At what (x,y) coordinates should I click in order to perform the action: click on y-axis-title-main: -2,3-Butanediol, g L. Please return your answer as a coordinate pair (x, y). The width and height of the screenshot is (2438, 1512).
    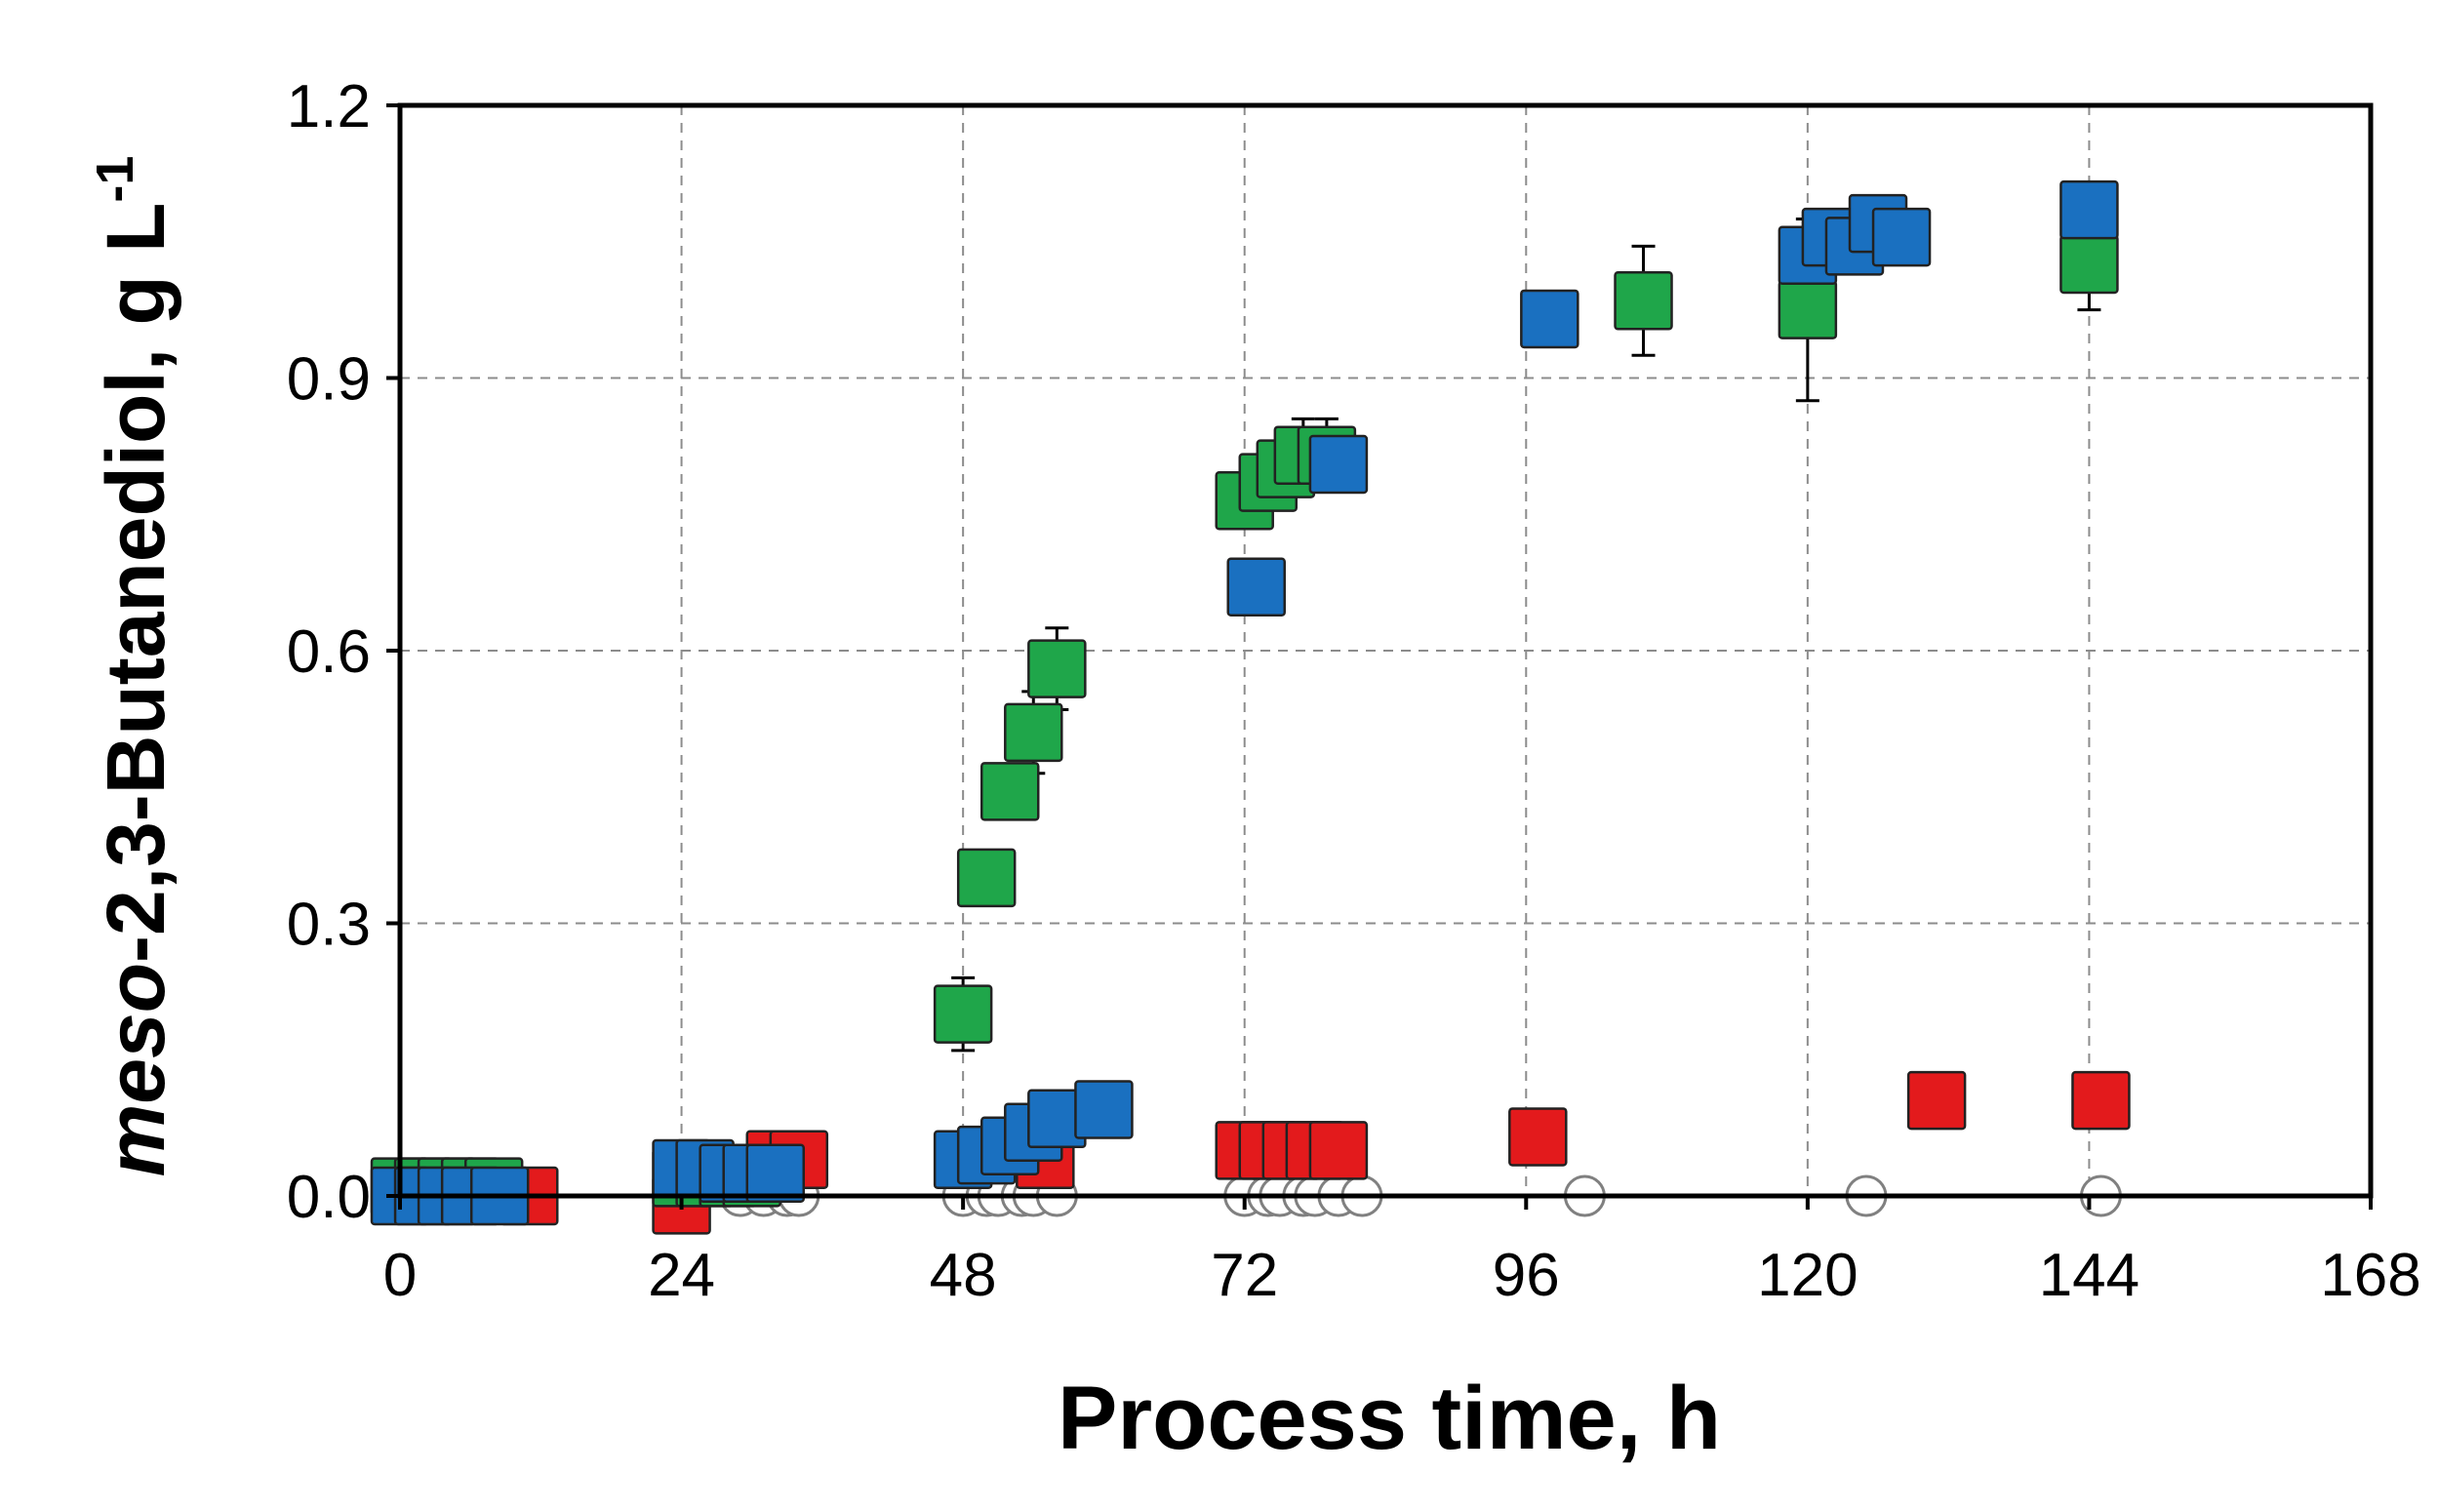
    Looking at the image, I should click on (135, 583).